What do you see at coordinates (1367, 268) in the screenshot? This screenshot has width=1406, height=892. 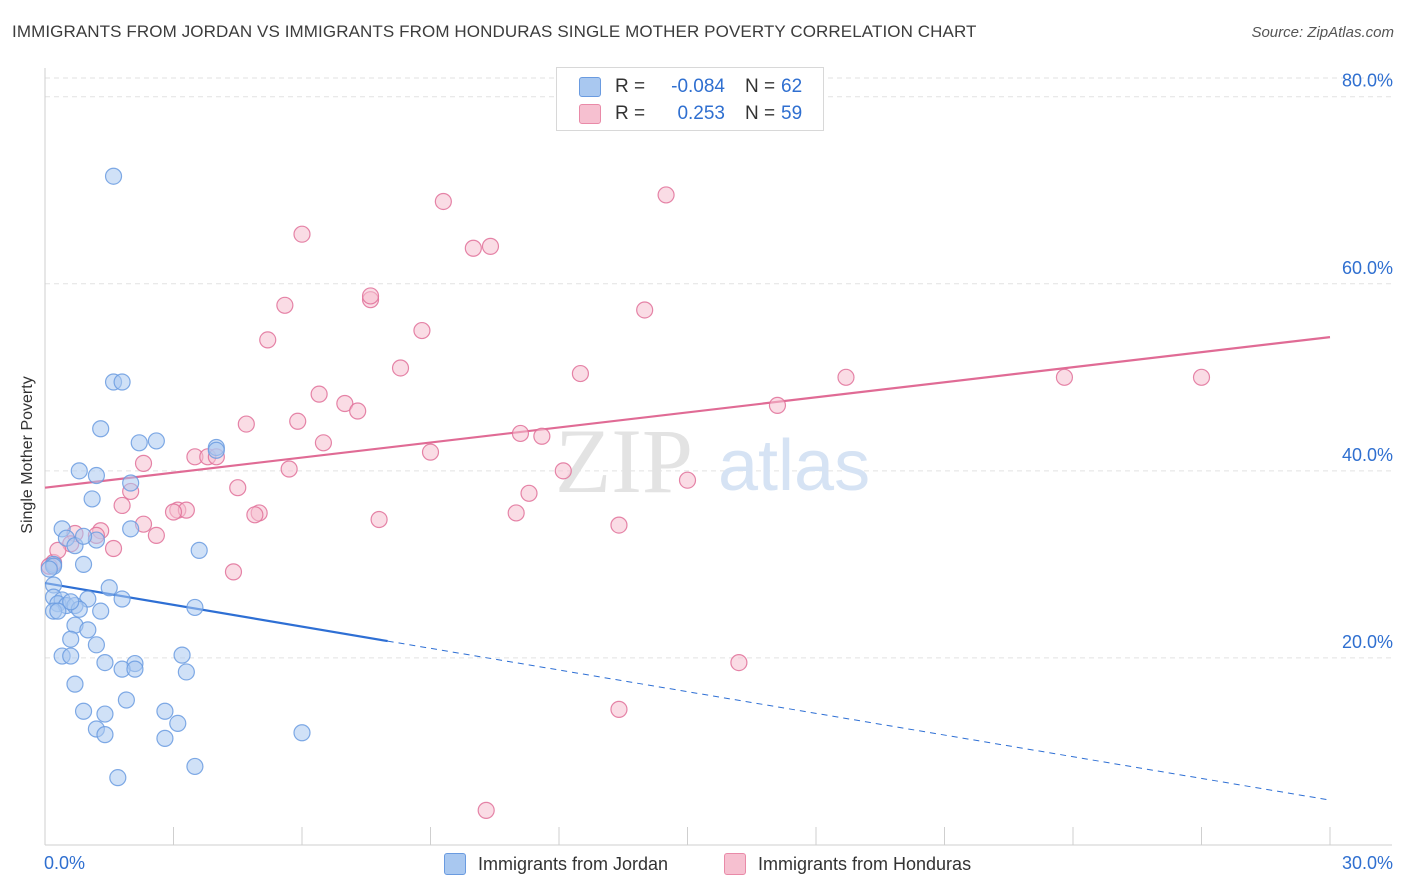 I see `y-tick-label: 60.0%` at bounding box center [1367, 268].